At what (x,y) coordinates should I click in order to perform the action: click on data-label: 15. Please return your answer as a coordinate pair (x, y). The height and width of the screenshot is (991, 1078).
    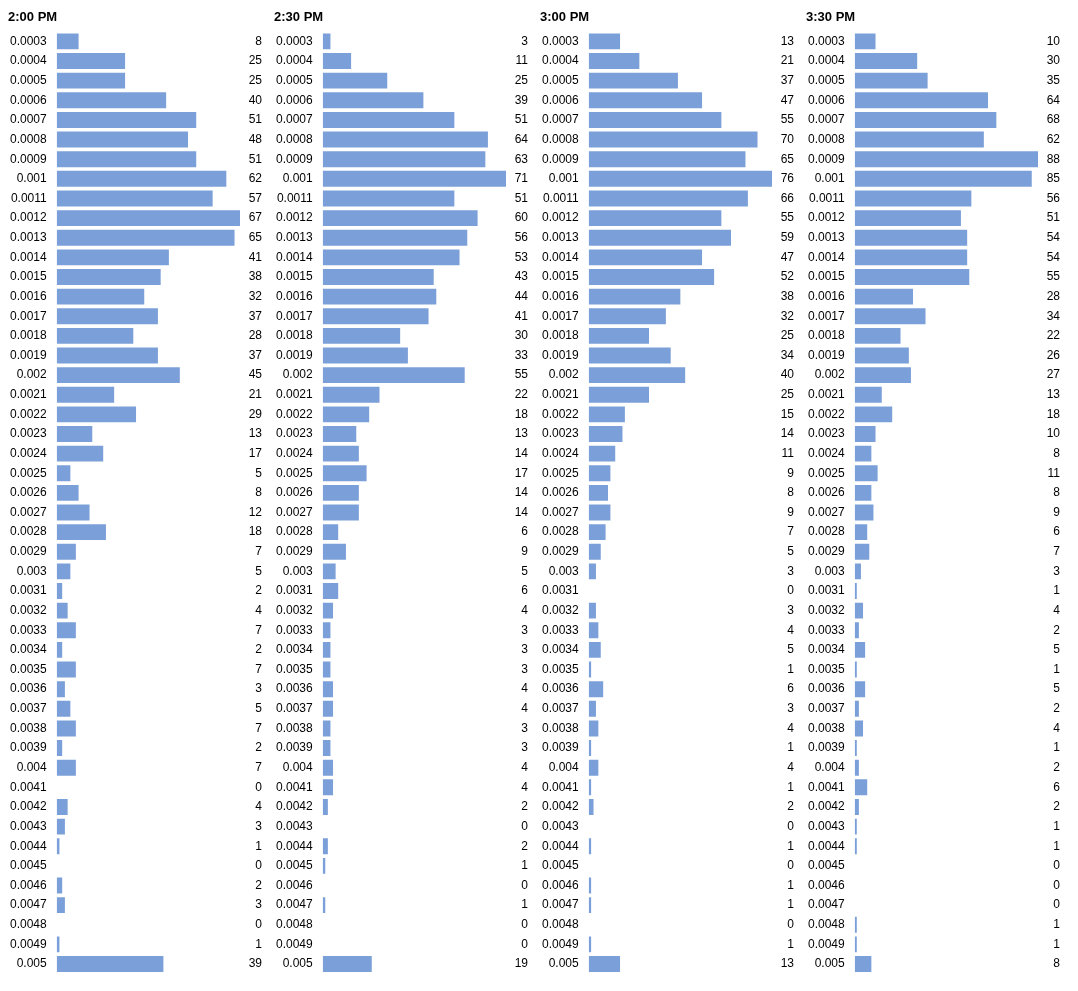
    Looking at the image, I should click on (787, 413).